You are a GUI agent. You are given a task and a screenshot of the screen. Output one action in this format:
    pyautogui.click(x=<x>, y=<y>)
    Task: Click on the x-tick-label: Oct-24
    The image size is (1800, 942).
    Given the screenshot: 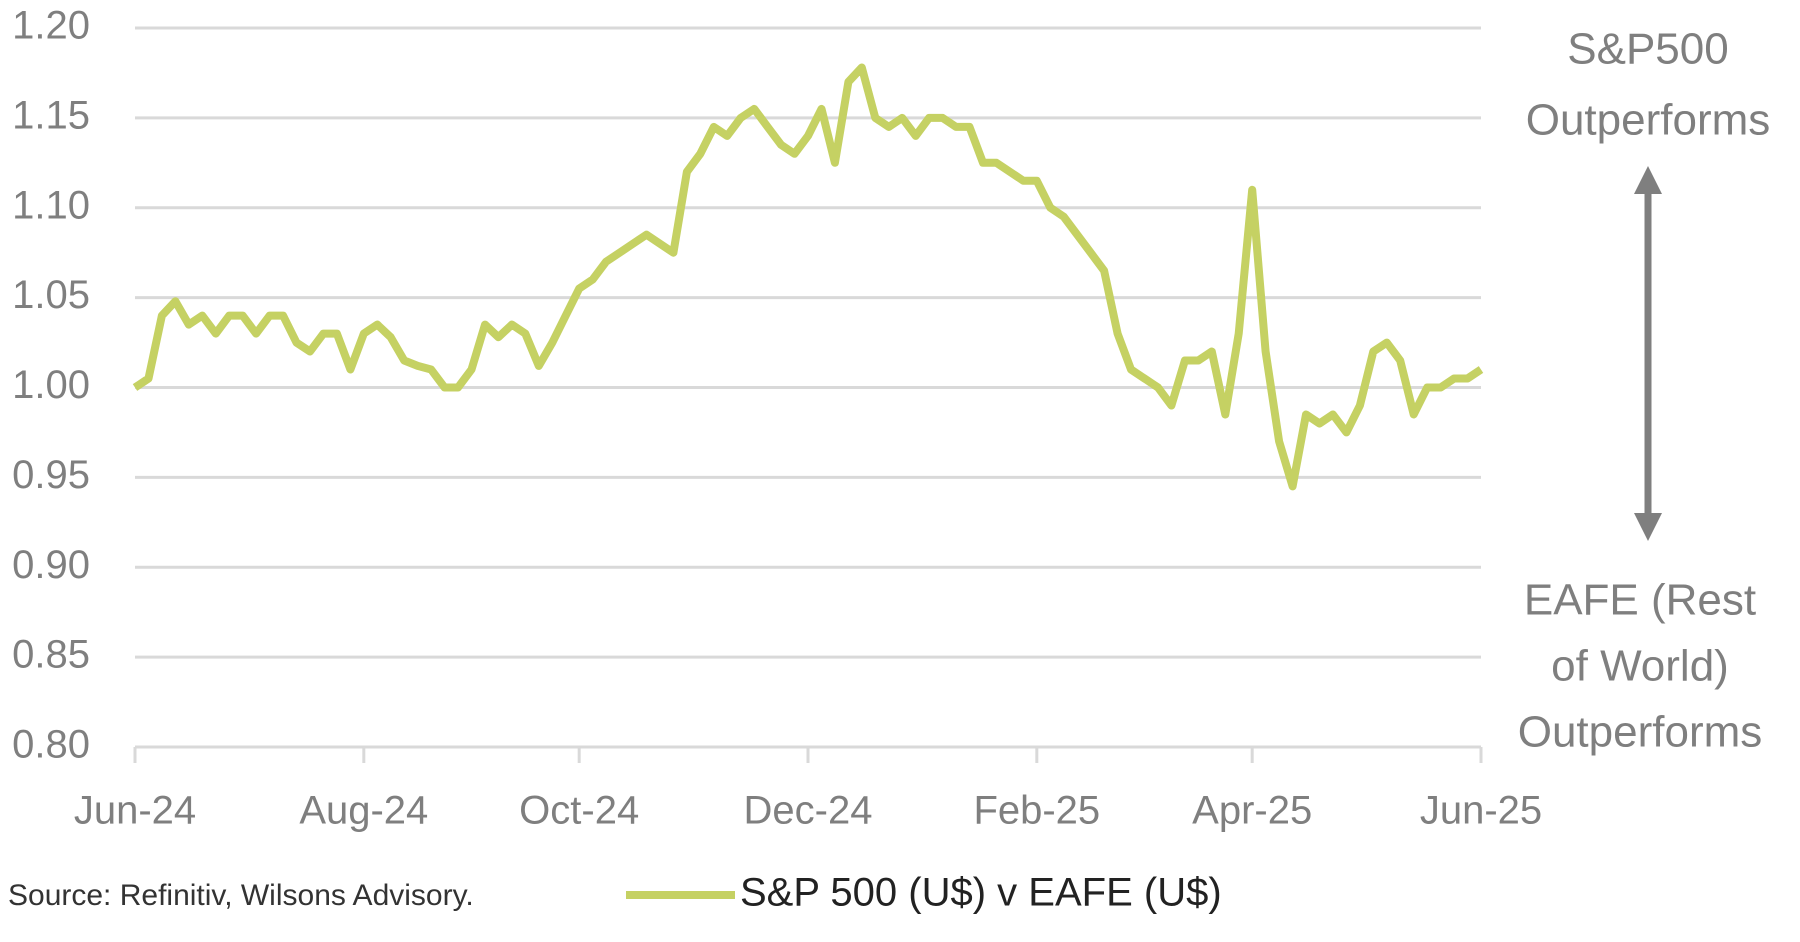 What is the action you would take?
    pyautogui.click(x=579, y=811)
    